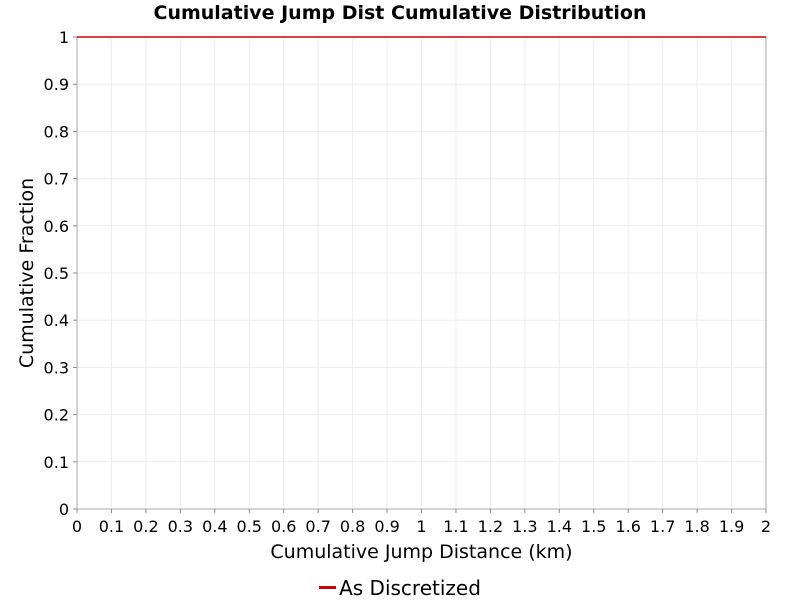  I want to click on y-axis-label: Cumulative Fraction, so click(27, 273).